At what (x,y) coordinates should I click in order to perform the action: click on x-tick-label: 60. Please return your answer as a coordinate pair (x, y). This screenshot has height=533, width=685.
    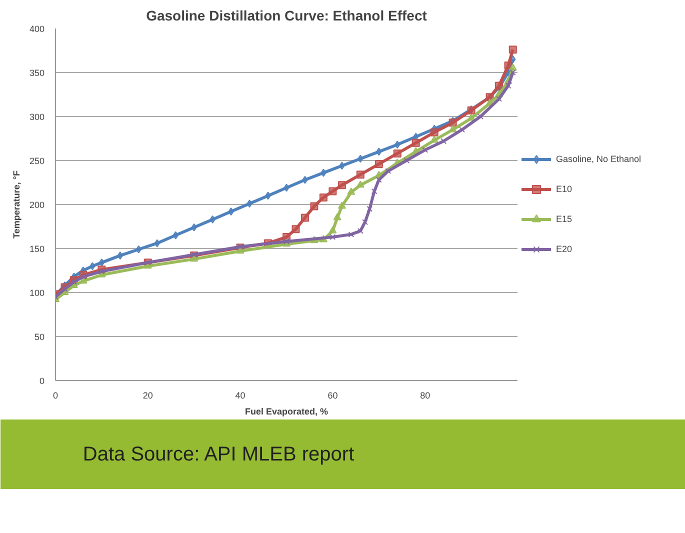
    Looking at the image, I should click on (333, 395).